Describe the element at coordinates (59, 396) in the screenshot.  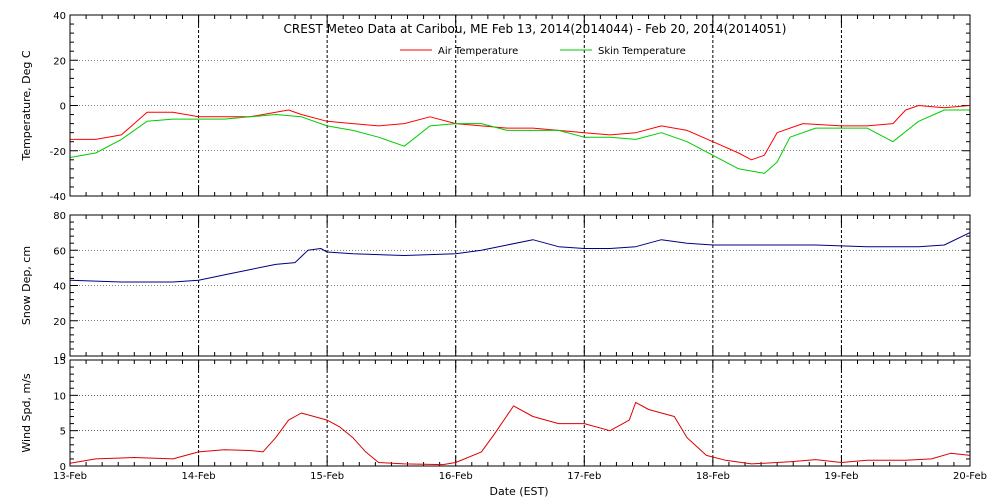
I see `y-tick-label: 10` at that location.